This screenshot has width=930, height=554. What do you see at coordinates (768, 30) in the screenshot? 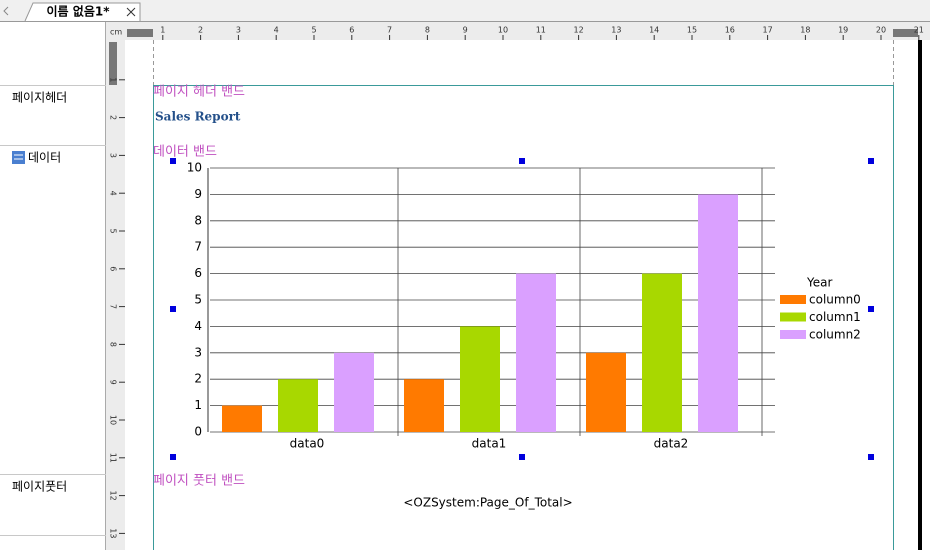
I see `ruler-number: 17` at bounding box center [768, 30].